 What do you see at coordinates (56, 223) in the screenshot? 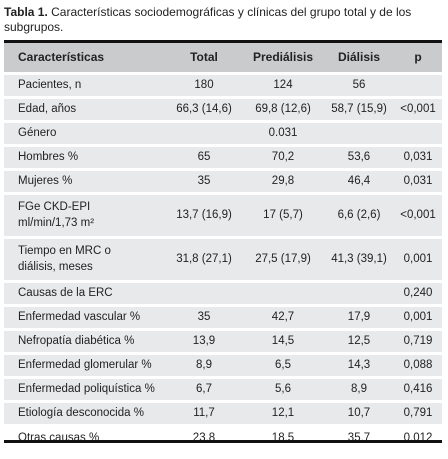
I see `row-label-line-2: ml/min/1,73 m²` at bounding box center [56, 223].